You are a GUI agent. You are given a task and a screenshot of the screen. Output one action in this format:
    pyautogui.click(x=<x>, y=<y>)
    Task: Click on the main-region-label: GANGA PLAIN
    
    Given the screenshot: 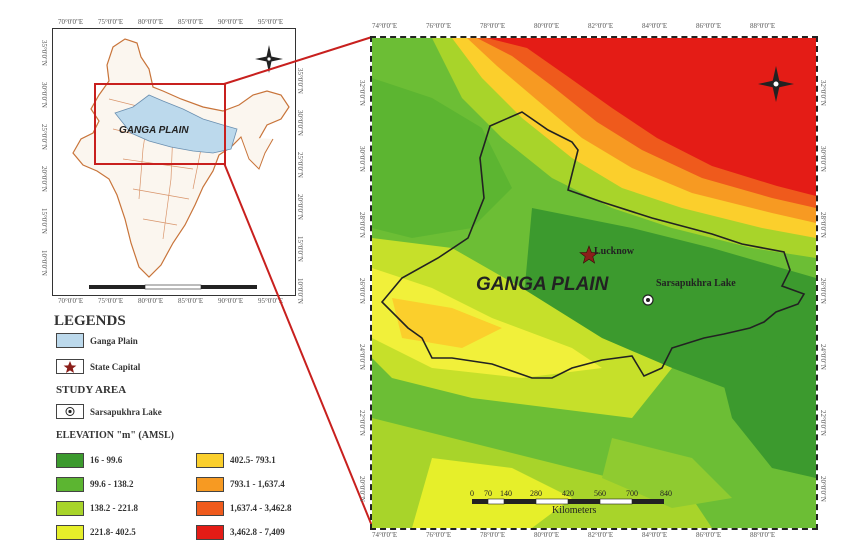 What is the action you would take?
    pyautogui.click(x=542, y=284)
    